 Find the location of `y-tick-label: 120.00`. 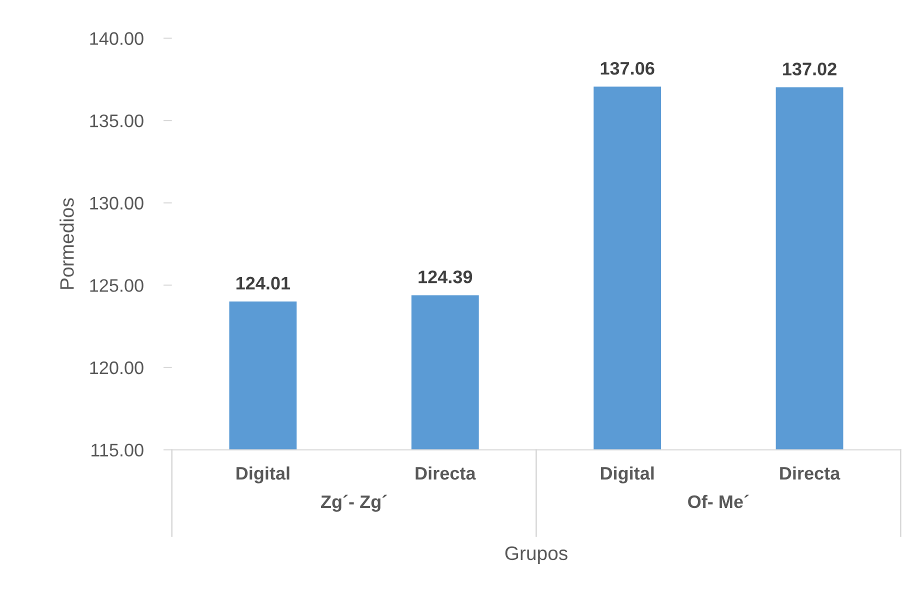

y-tick-label: 120.00 is located at coordinates (117, 367).